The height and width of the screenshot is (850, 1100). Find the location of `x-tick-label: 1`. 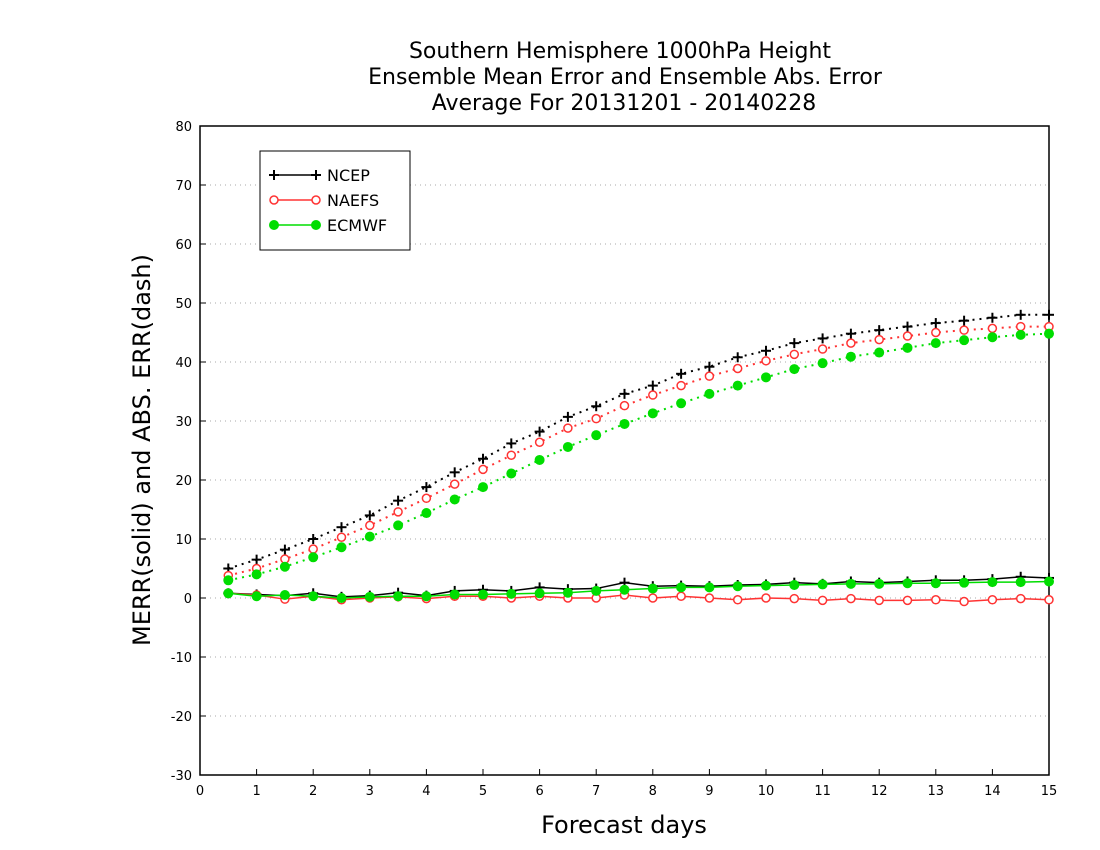

x-tick-label: 1 is located at coordinates (256, 791).